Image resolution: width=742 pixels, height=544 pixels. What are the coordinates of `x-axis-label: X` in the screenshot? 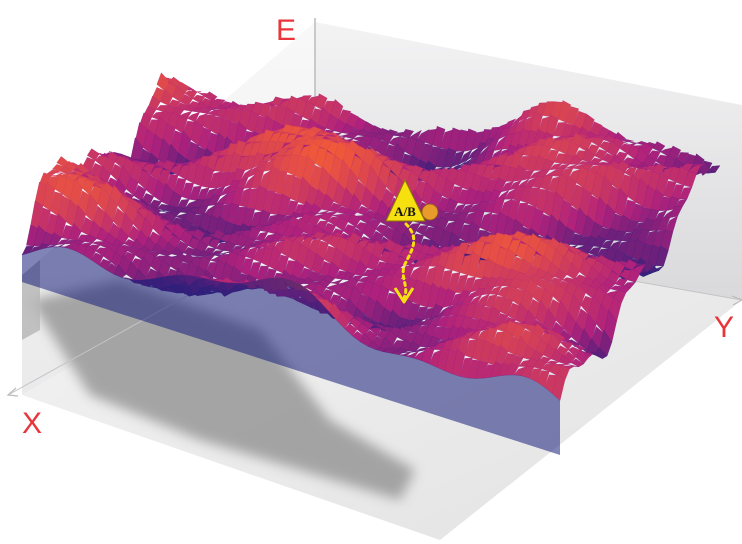 It's located at (32, 423).